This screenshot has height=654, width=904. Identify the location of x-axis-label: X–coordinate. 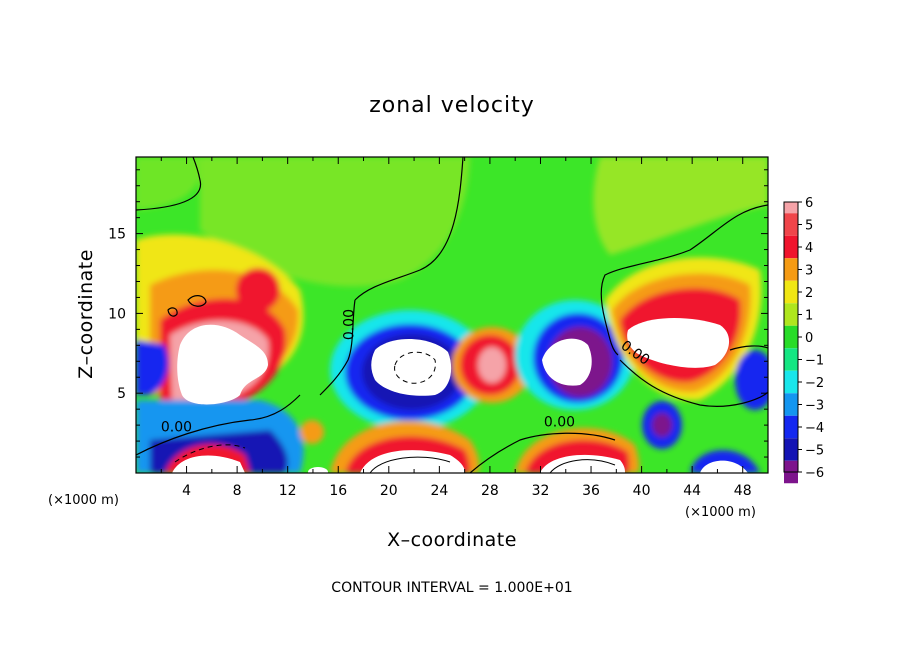
(452, 540).